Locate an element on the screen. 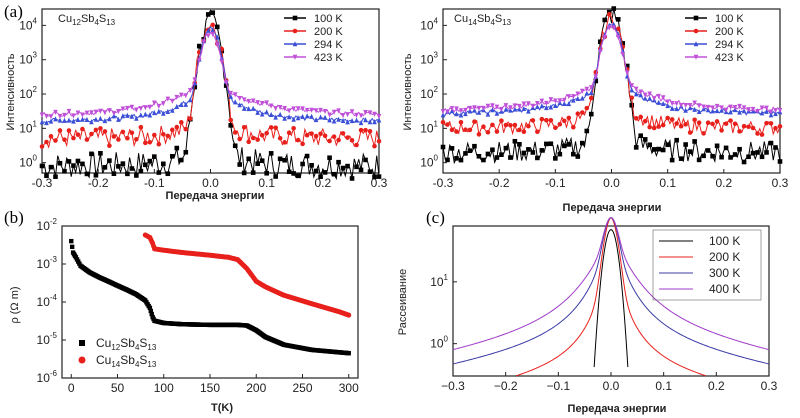 This screenshot has width=800, height=418. panel-a-left-ytick-label: 101 is located at coordinates (28, 127).